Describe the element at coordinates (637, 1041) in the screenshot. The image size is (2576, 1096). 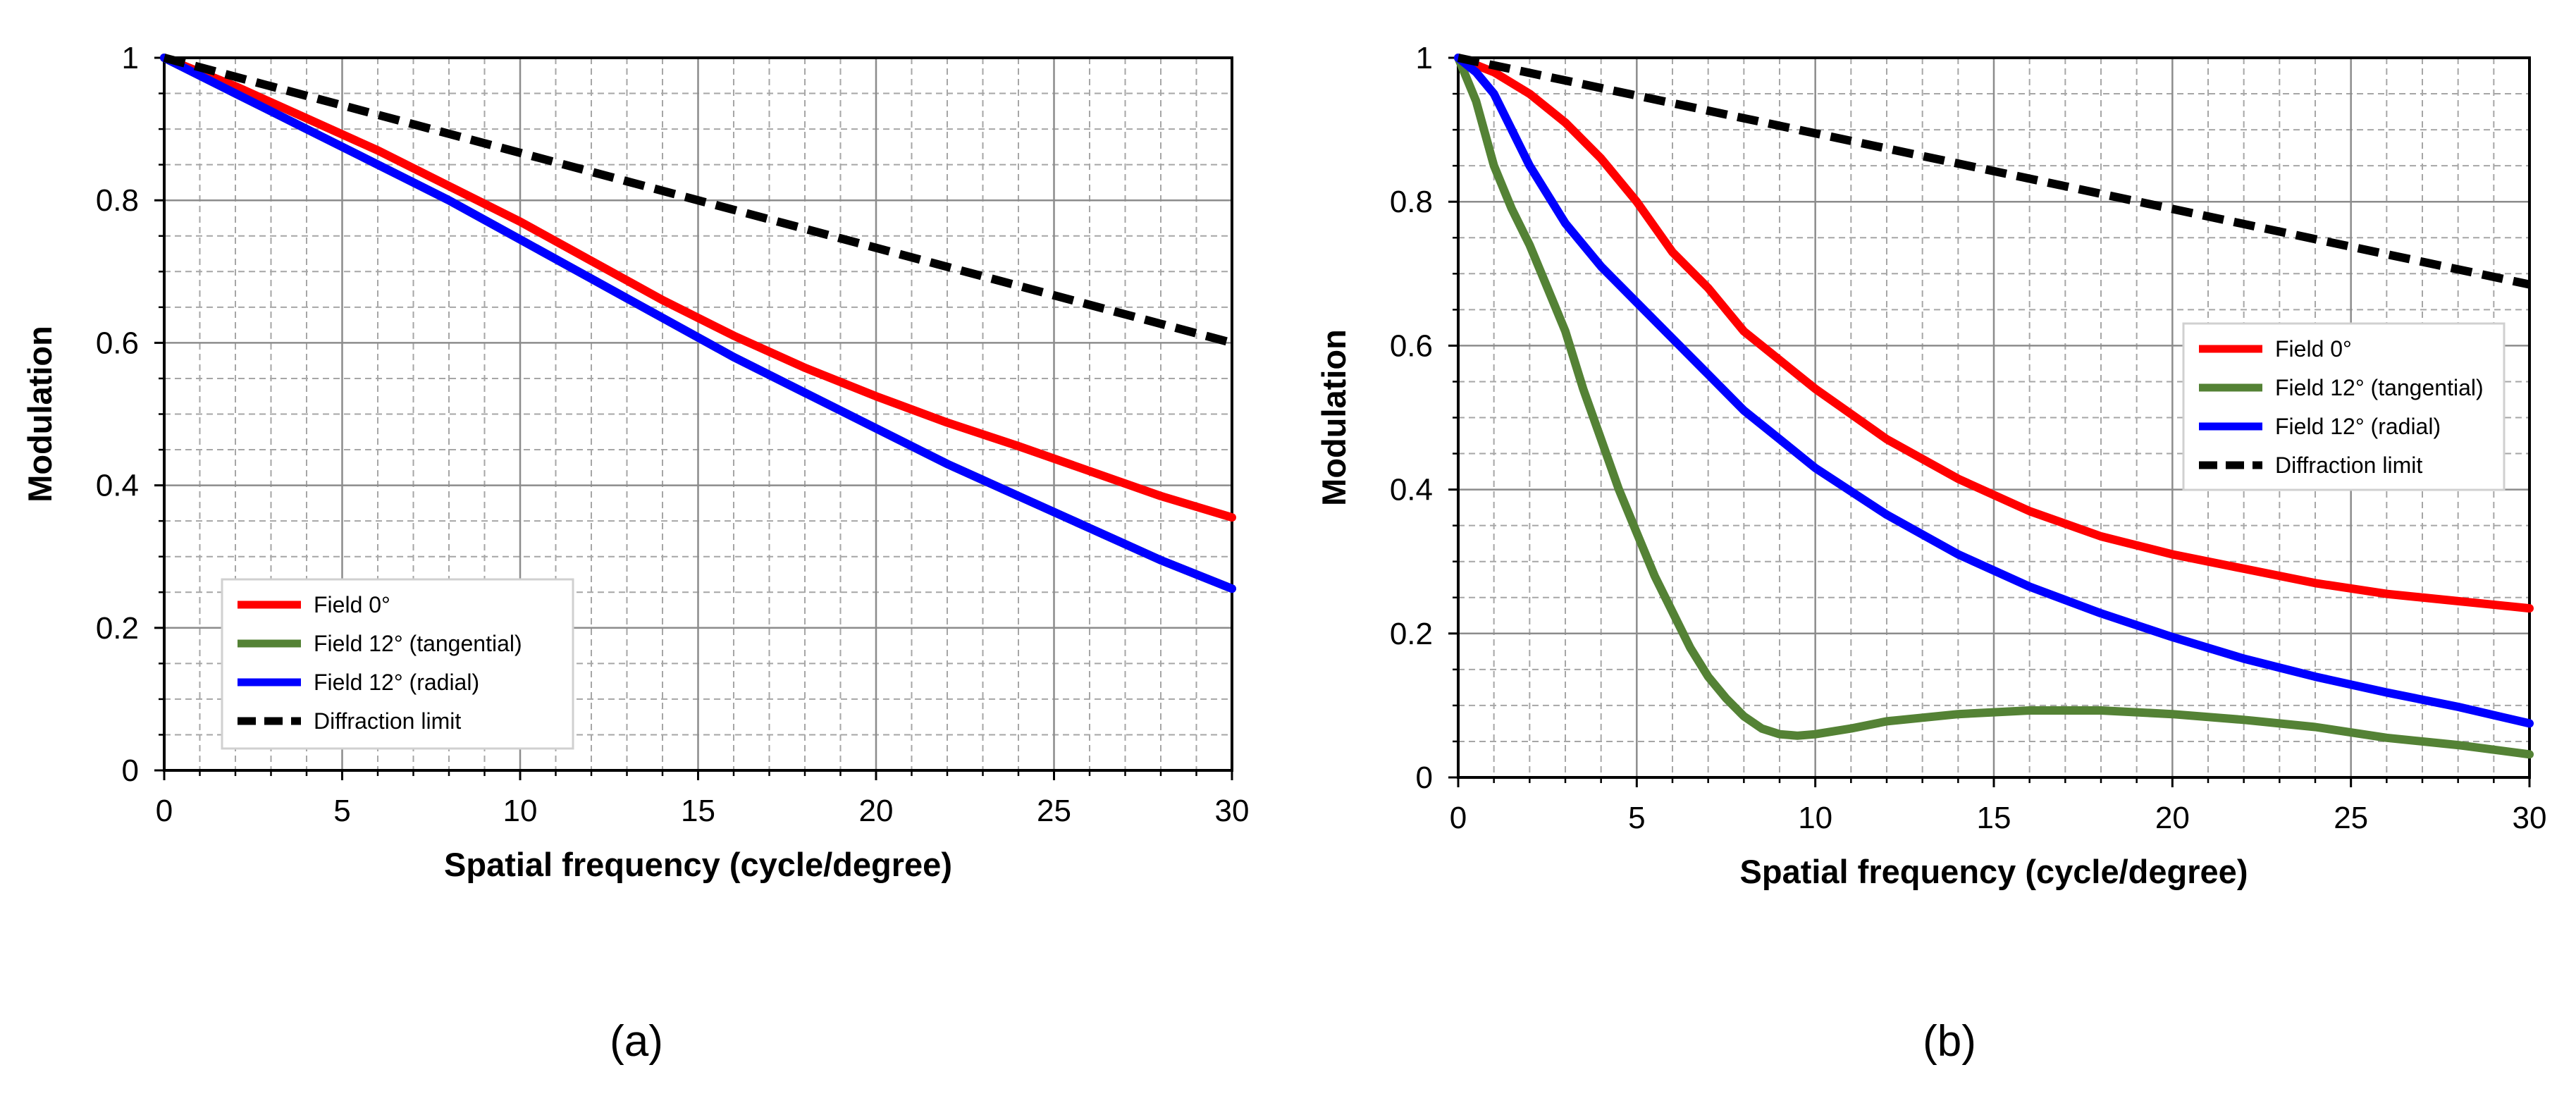
I see `panel-label-a: (a)` at that location.